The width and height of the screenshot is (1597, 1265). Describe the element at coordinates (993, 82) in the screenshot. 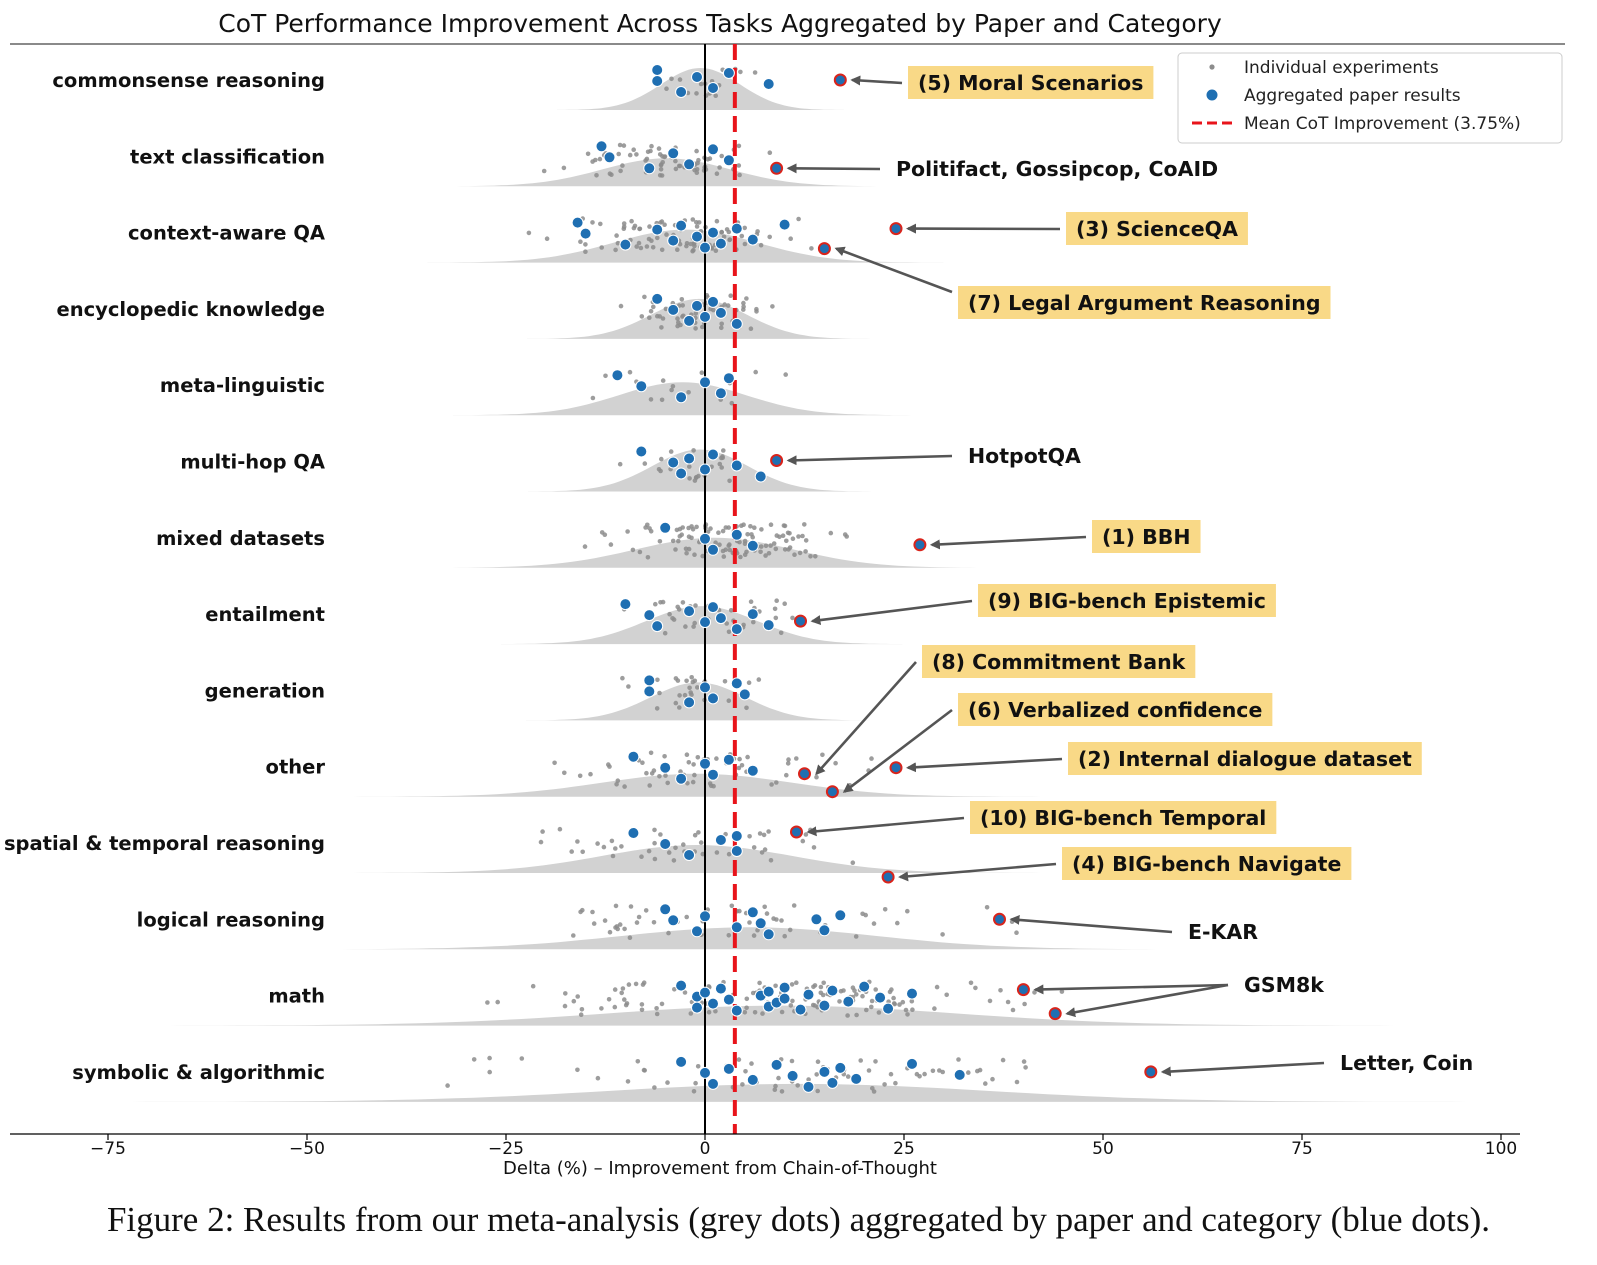

I see `annotation-5-moral-scenarios: (5) Moral Scenarios` at that location.